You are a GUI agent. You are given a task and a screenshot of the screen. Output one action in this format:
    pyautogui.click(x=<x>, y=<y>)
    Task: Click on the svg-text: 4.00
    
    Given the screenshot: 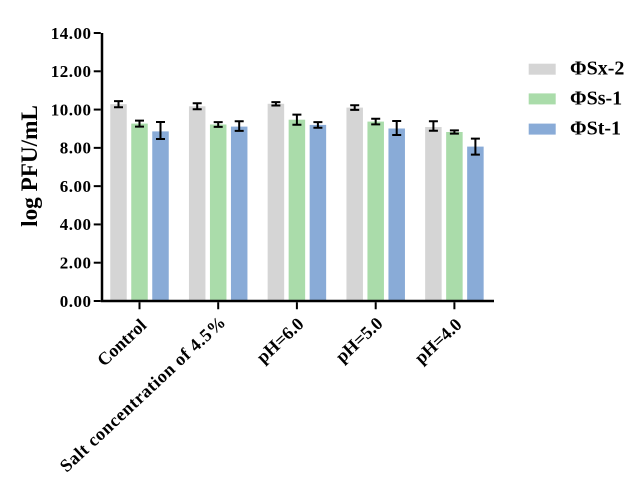 What is the action you would take?
    pyautogui.click(x=76, y=224)
    